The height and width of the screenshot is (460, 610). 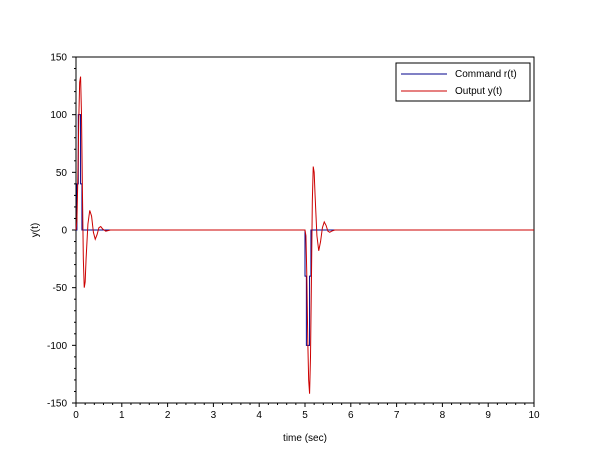 What do you see at coordinates (305, 415) in the screenshot?
I see `x-tick-label: 5` at bounding box center [305, 415].